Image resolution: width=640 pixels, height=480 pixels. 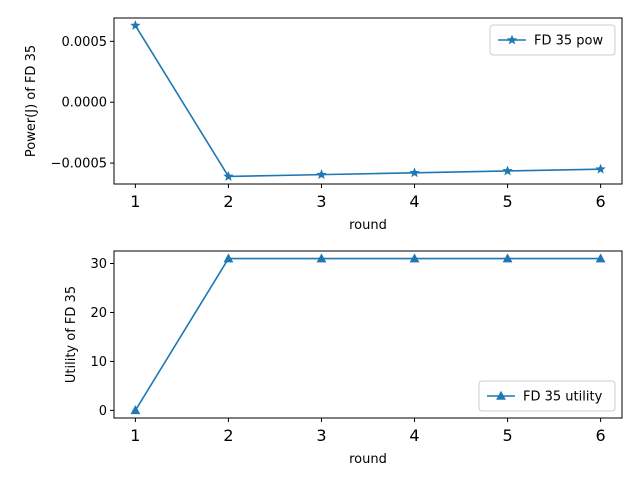 I want to click on legend: FD 35 utility, so click(x=547, y=396).